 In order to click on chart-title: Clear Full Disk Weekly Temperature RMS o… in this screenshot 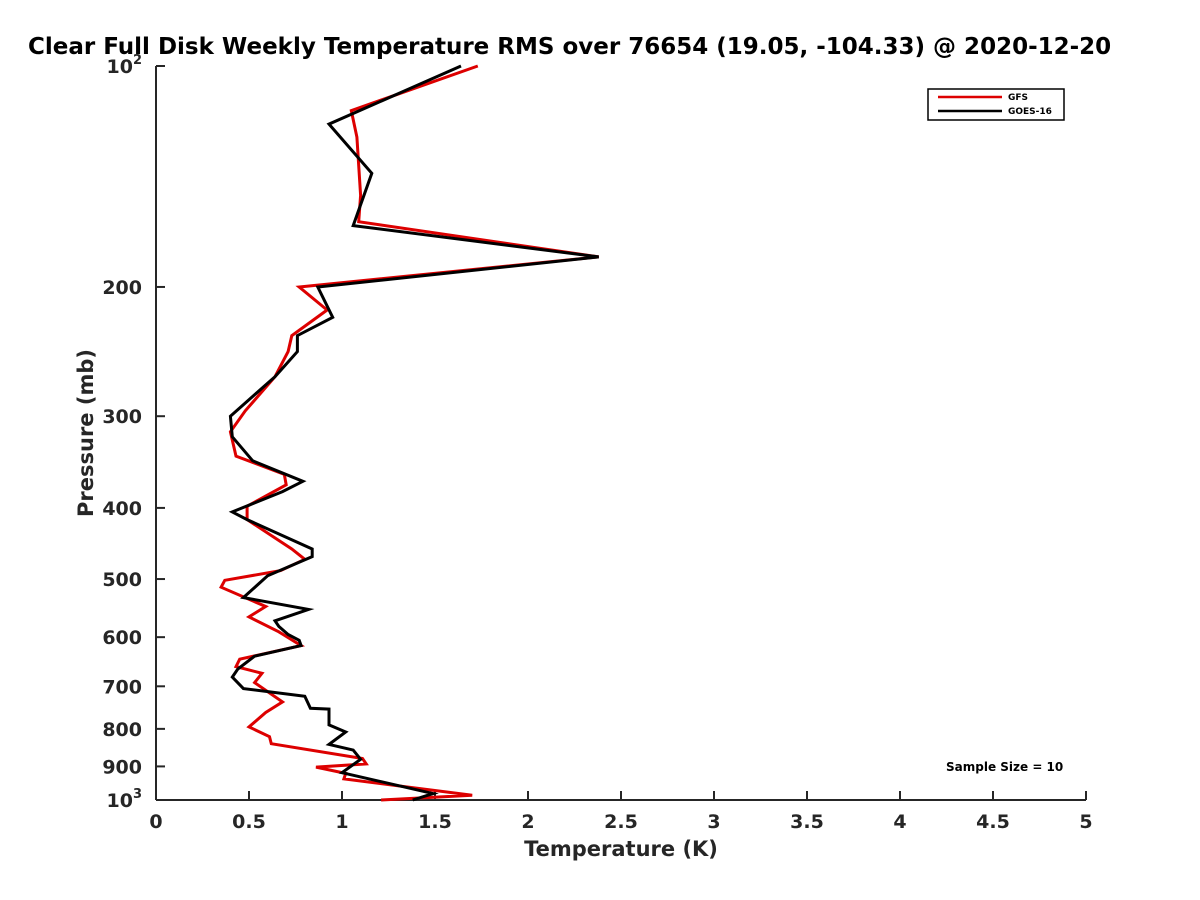, I will do `click(569, 47)`.